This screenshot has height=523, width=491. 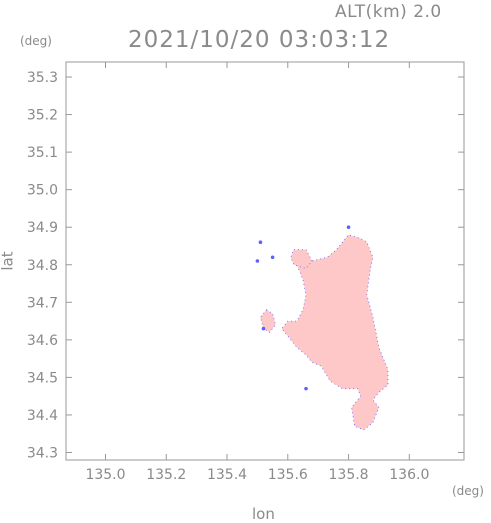 I want to click on x-axis-label: lon, so click(x=263, y=514).